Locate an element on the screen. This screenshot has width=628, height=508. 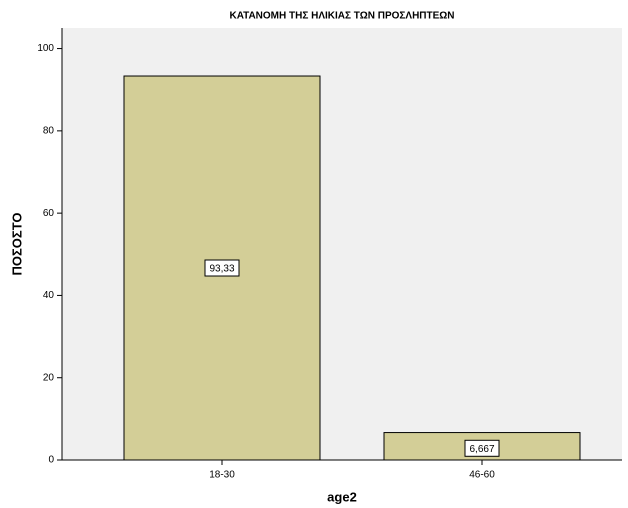
value-label: 93,33 is located at coordinates (221, 269).